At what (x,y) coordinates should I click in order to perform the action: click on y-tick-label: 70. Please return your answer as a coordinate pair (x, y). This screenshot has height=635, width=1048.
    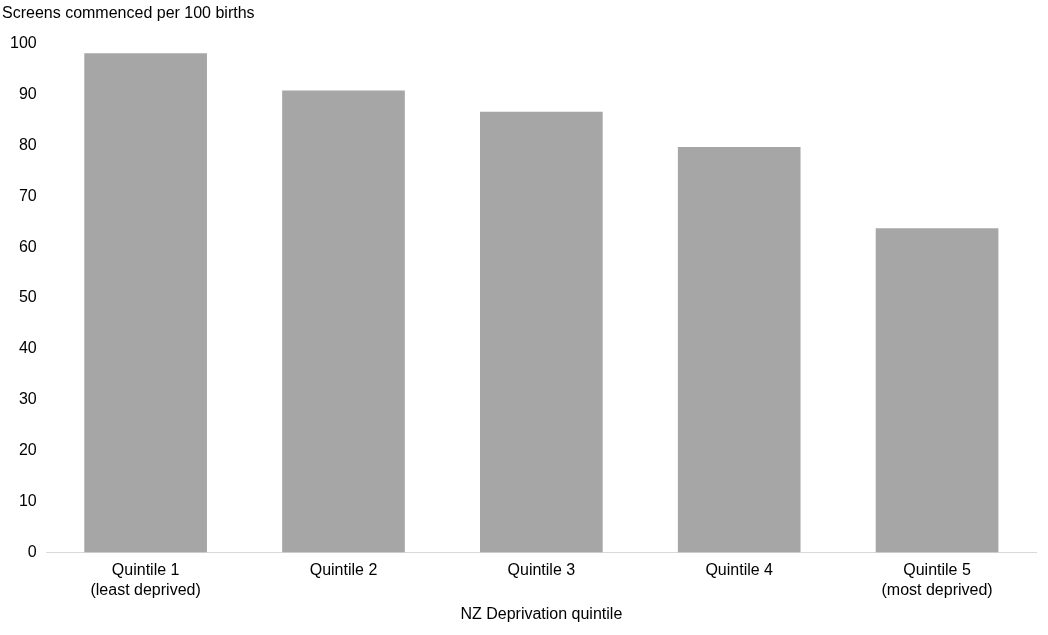
    Looking at the image, I should click on (27, 195).